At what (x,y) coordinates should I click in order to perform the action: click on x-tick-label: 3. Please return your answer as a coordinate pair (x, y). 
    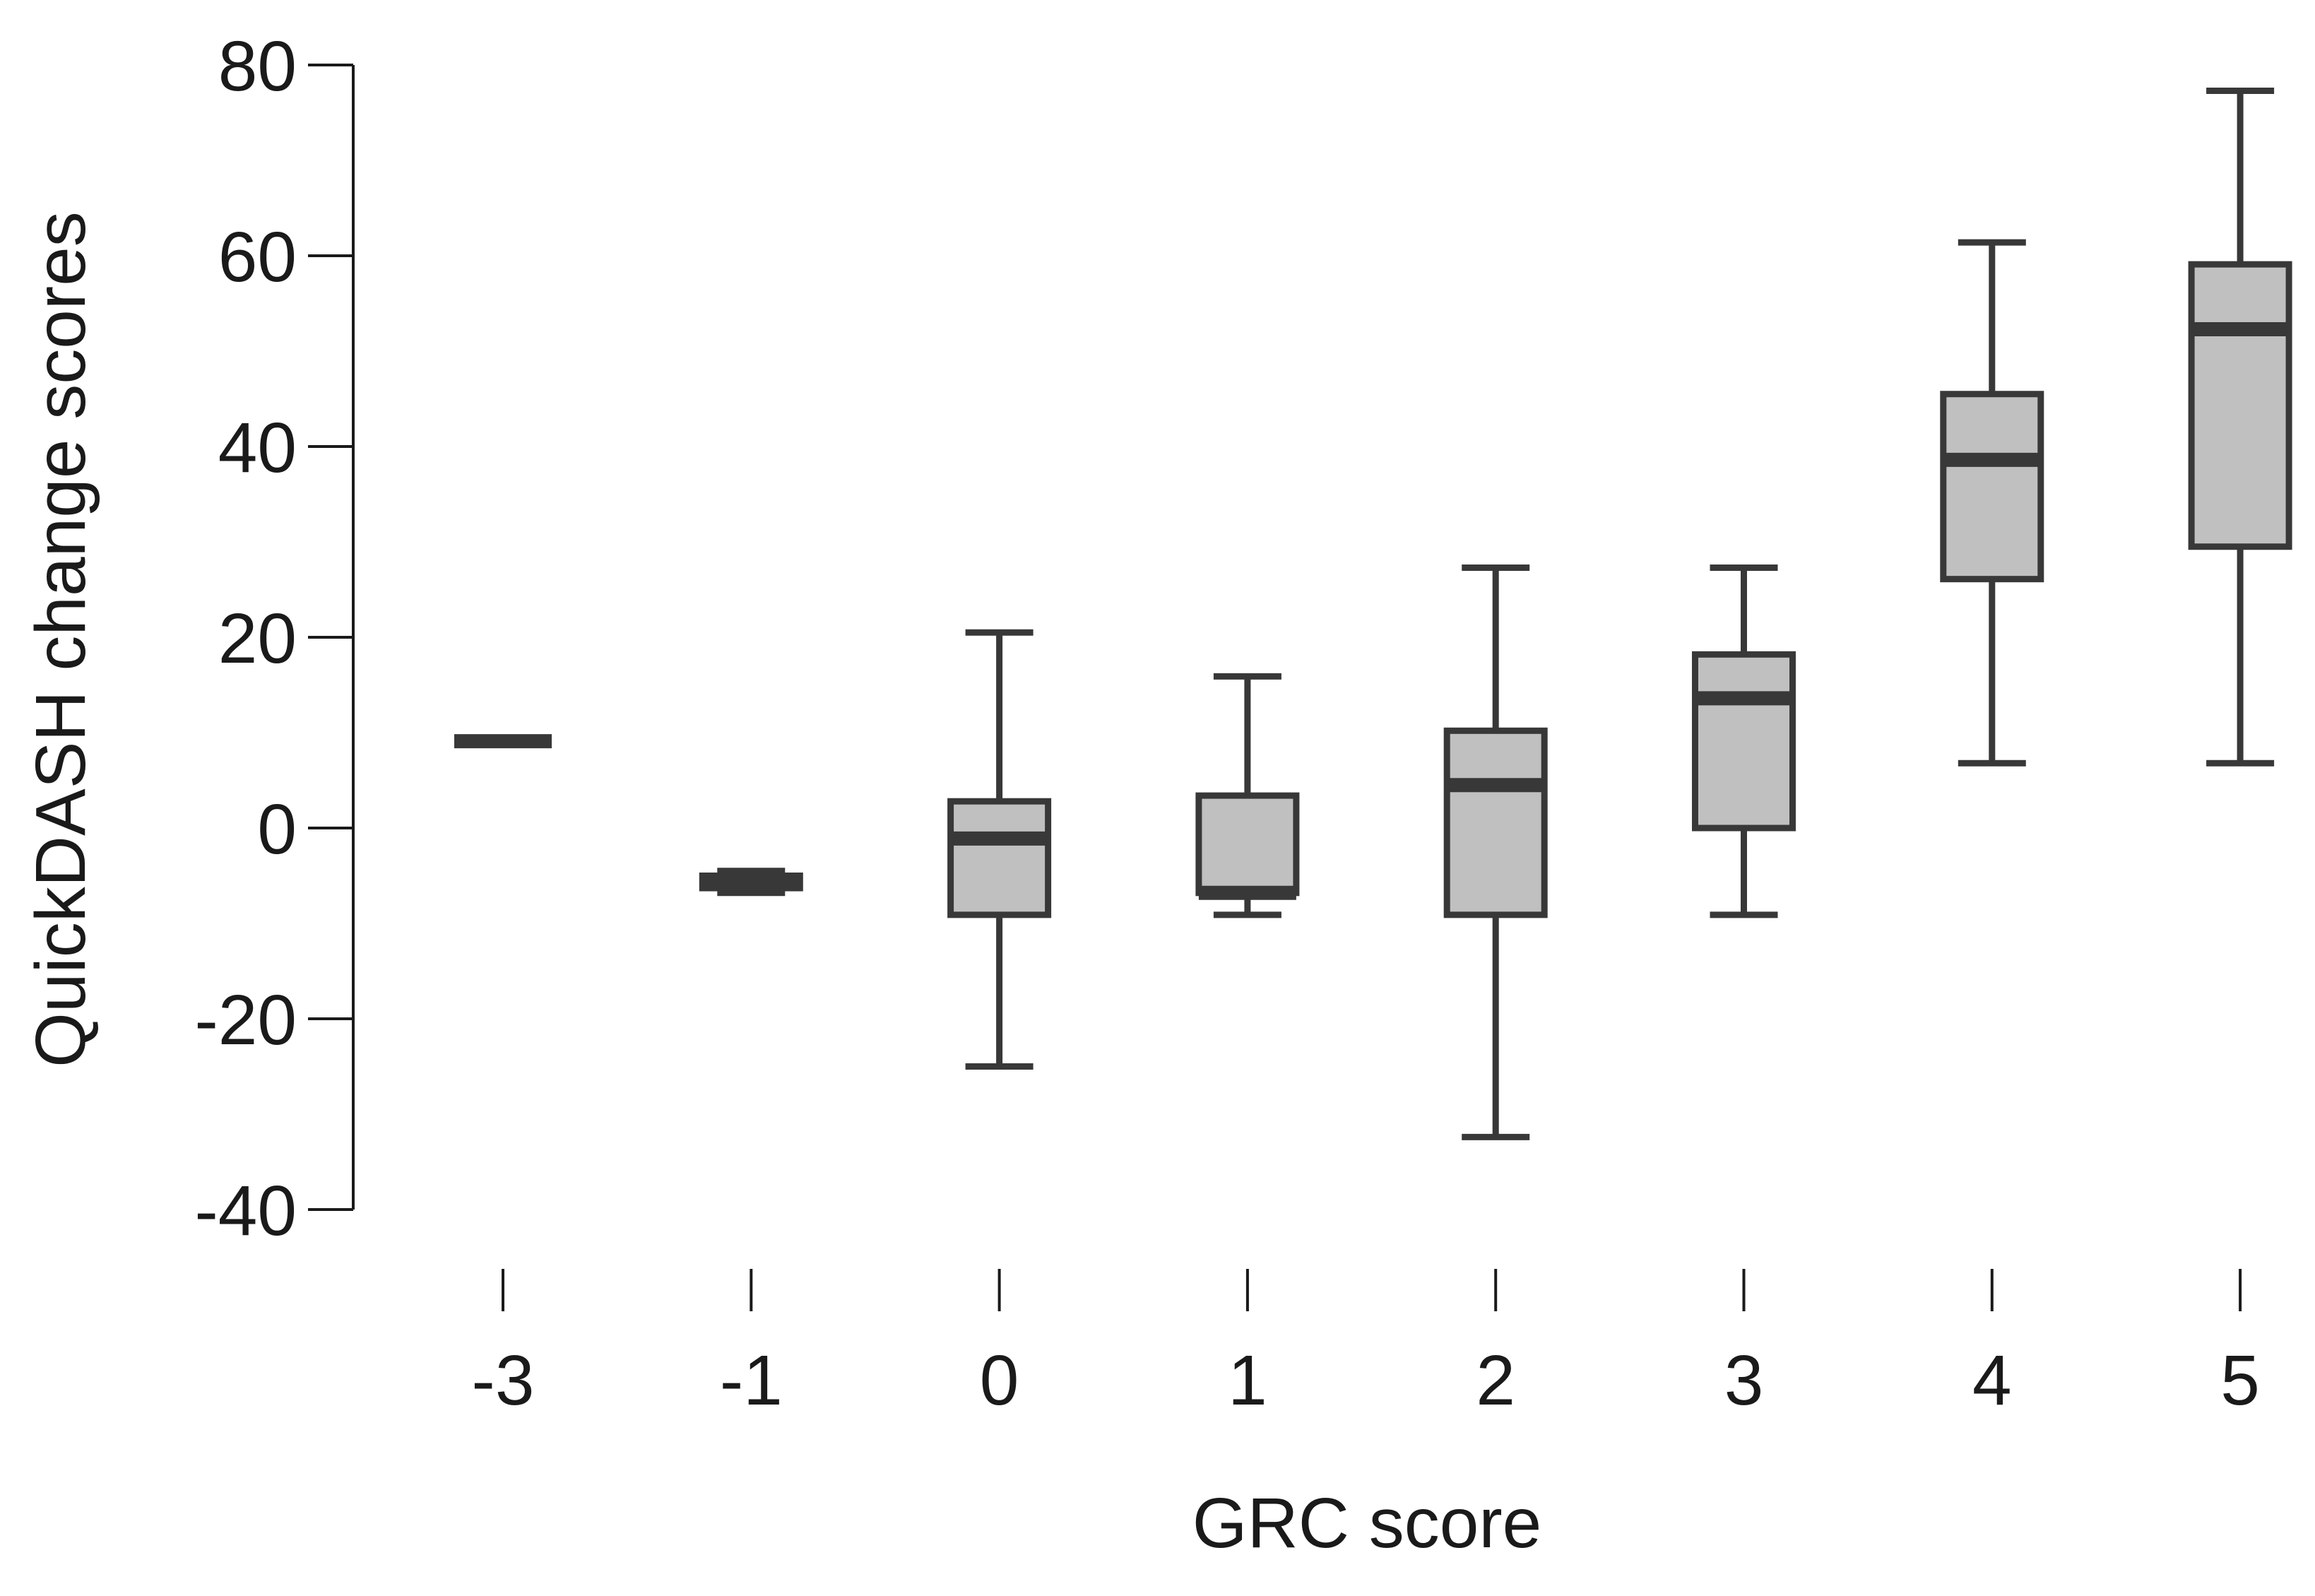
    Looking at the image, I should click on (1744, 1381).